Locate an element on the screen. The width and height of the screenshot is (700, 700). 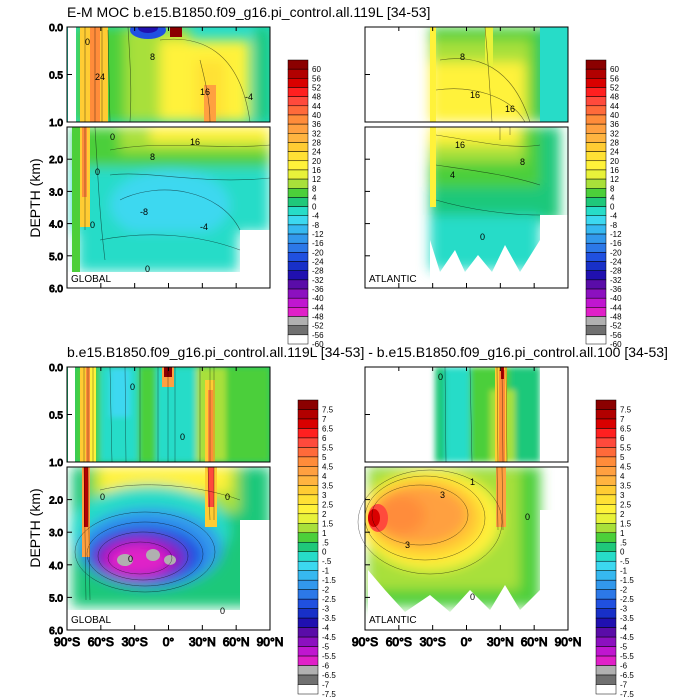
colorbar-label: -4 is located at coordinates (624, 628).